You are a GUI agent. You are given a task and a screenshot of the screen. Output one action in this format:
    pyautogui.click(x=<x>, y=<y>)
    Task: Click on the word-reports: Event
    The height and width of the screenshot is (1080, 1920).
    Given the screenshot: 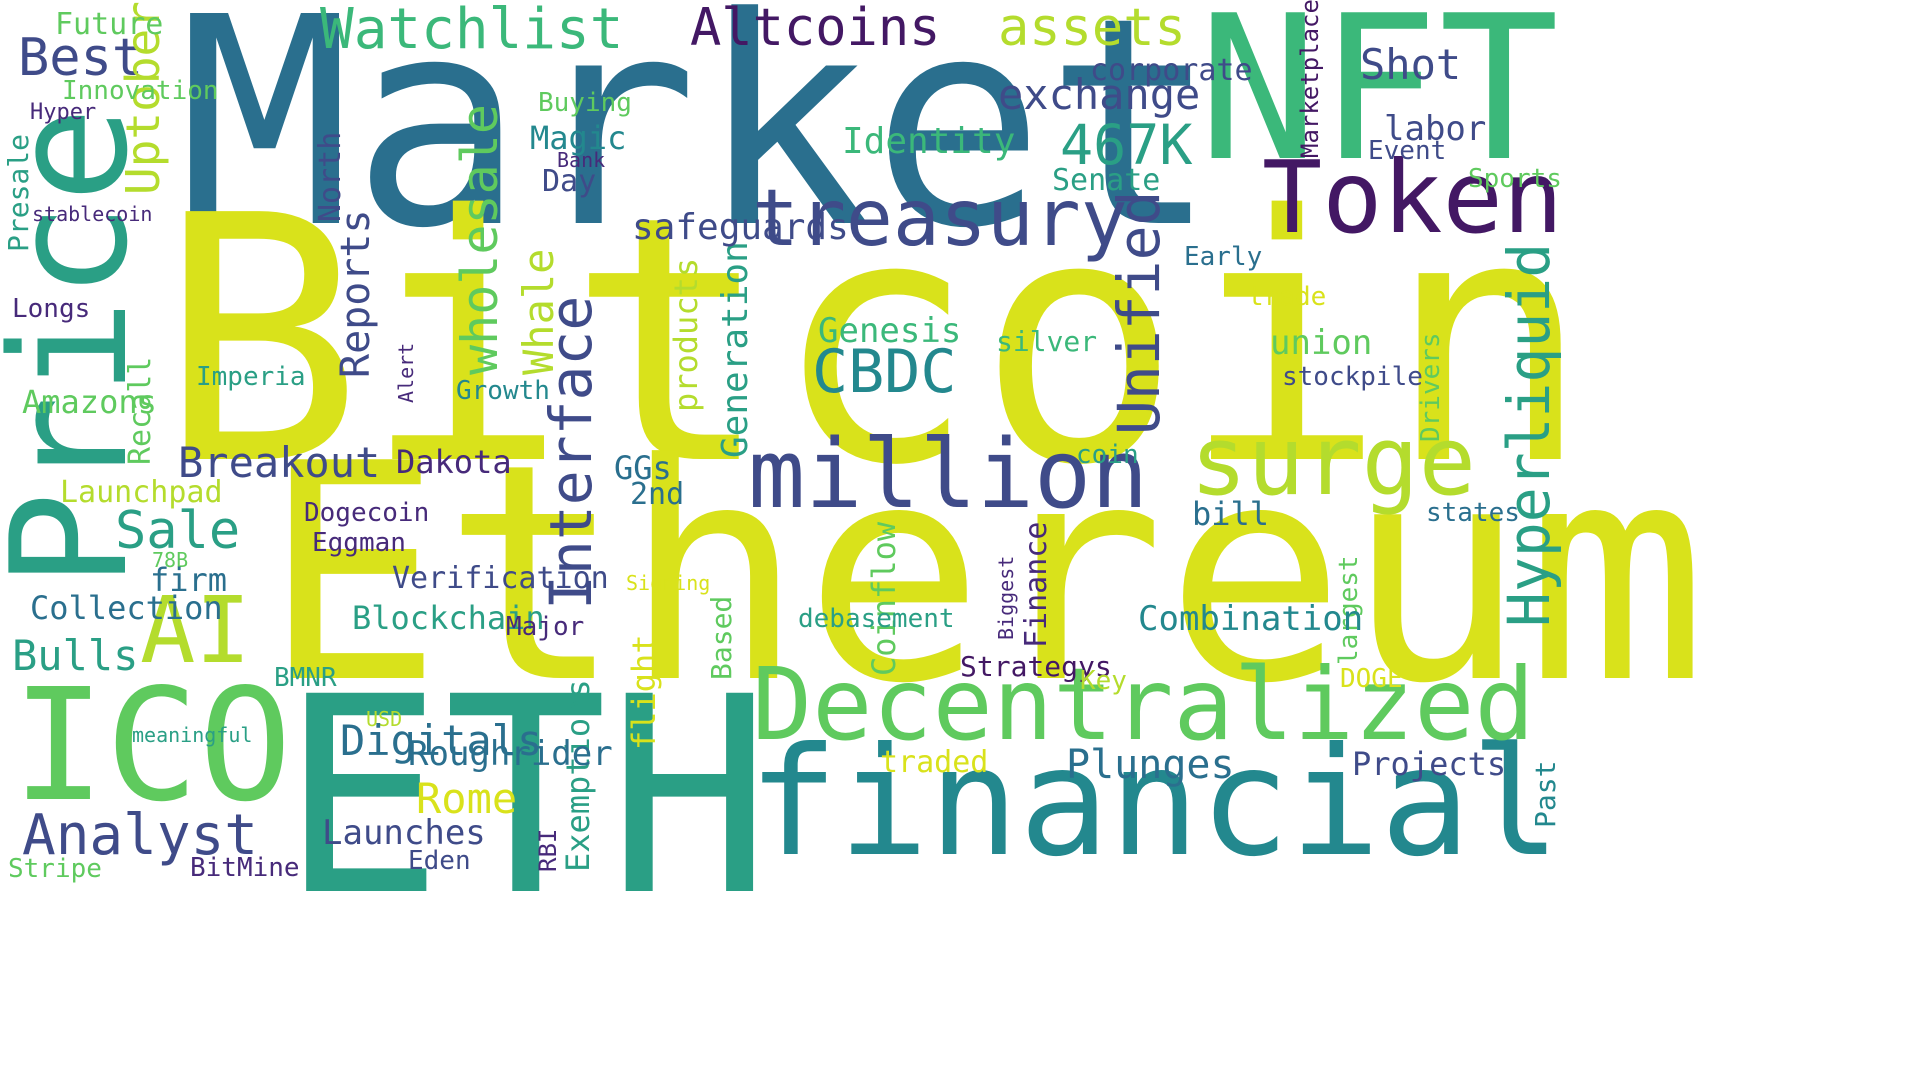 What is the action you would take?
    pyautogui.click(x=1407, y=151)
    